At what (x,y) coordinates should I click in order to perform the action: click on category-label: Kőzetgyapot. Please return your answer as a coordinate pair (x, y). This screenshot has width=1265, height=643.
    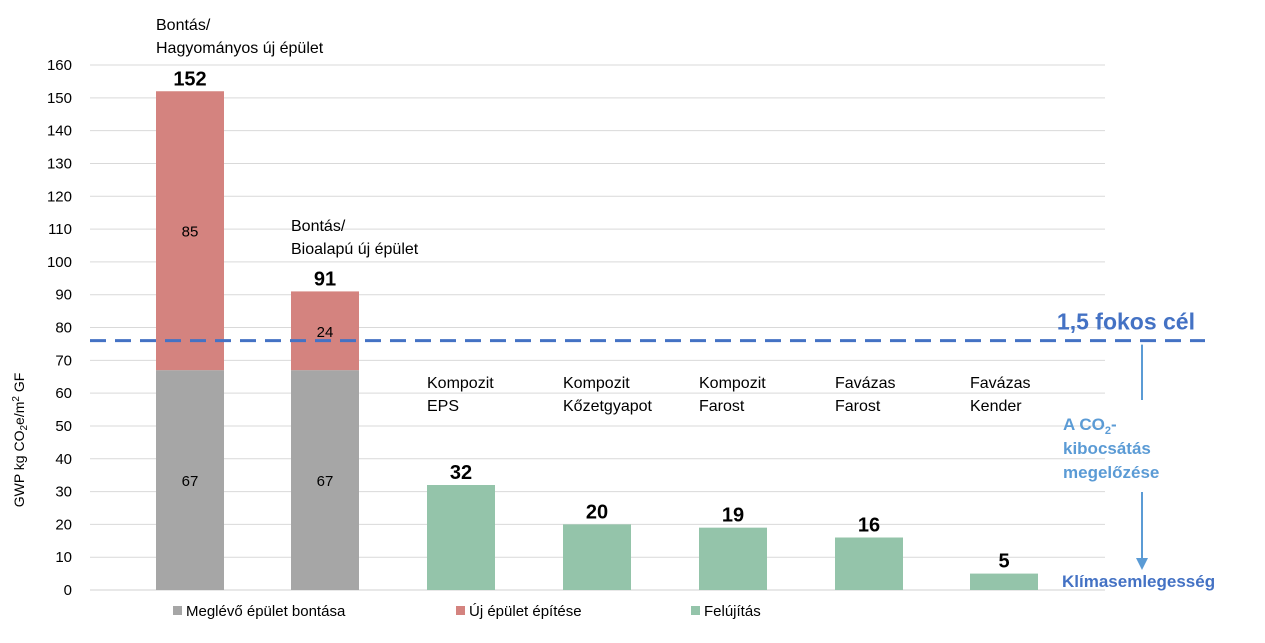
    Looking at the image, I should click on (608, 406).